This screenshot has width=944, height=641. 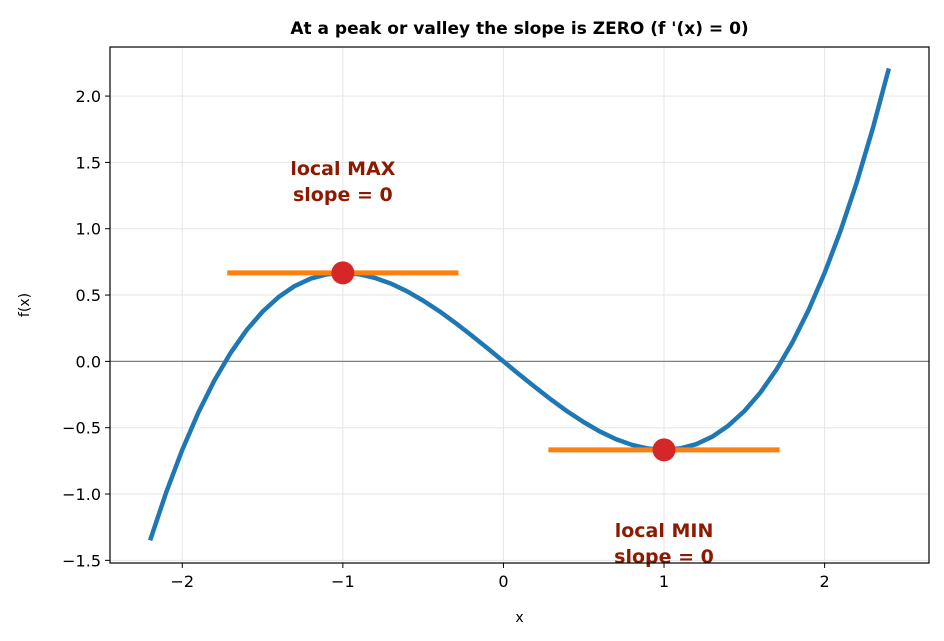 I want to click on extremum-points, so click(x=503, y=361).